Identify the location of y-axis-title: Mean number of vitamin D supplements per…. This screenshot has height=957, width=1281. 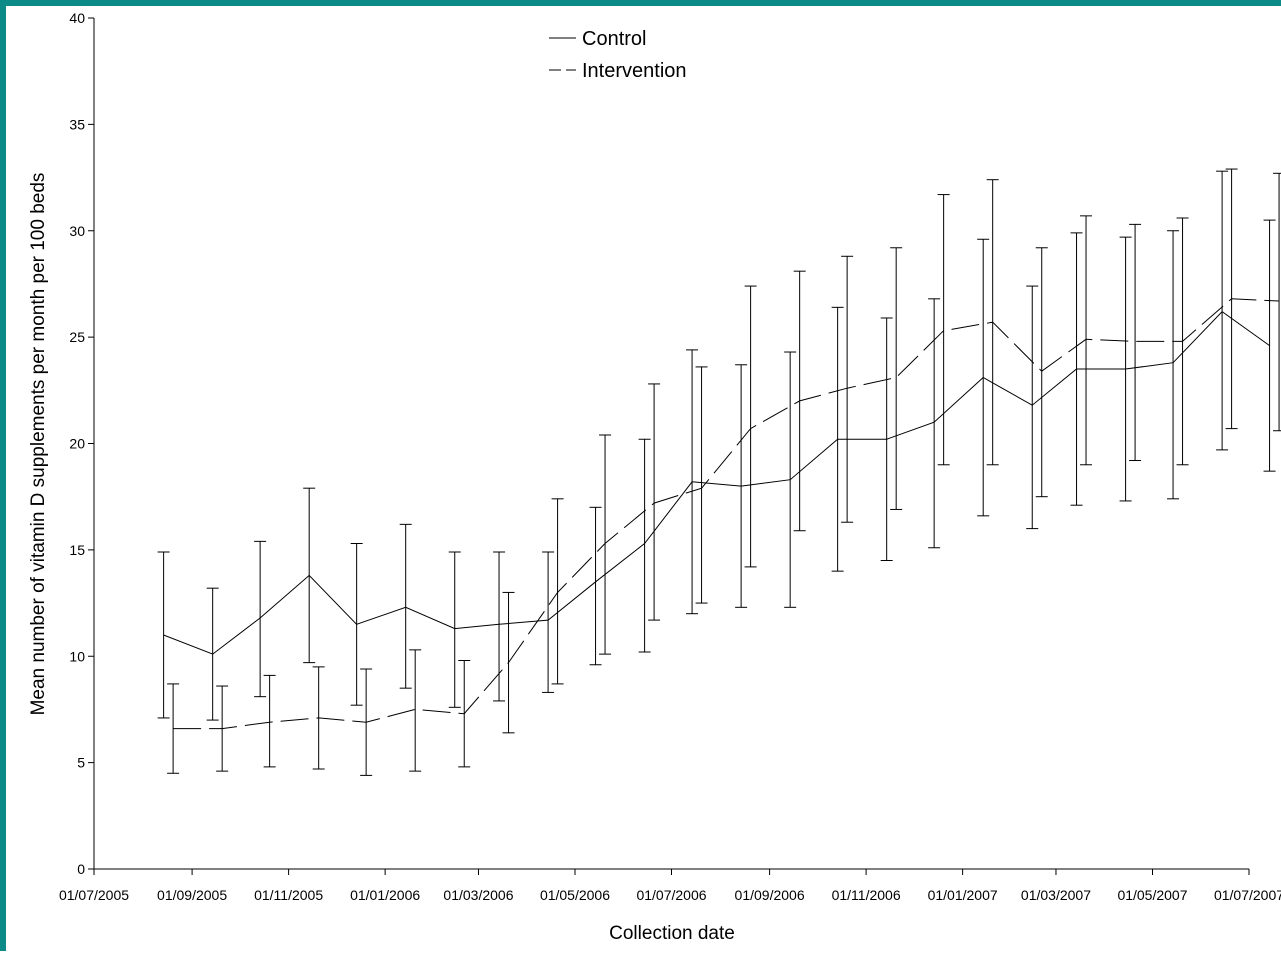
(38, 444).